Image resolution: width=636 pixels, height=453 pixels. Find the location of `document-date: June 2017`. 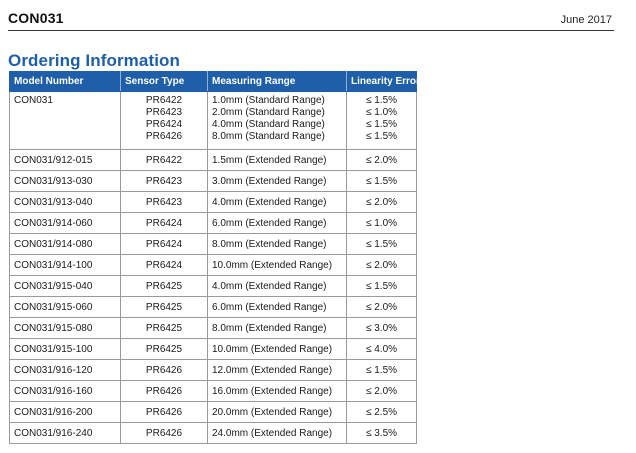

document-date: June 2017 is located at coordinates (586, 20).